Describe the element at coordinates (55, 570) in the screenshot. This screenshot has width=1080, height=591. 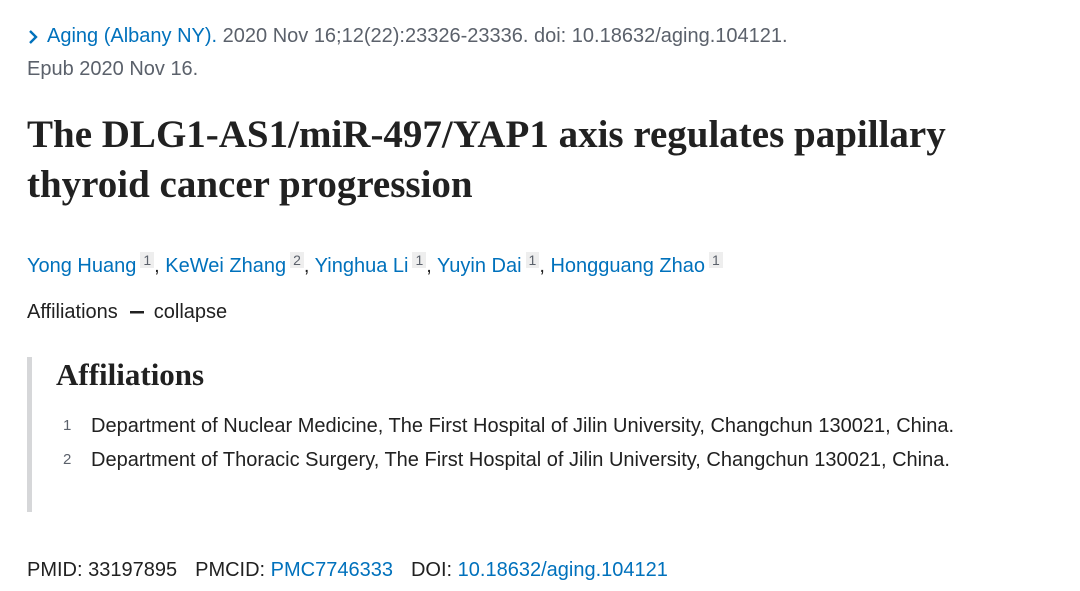
I see `identifier-label: PMID:` at that location.